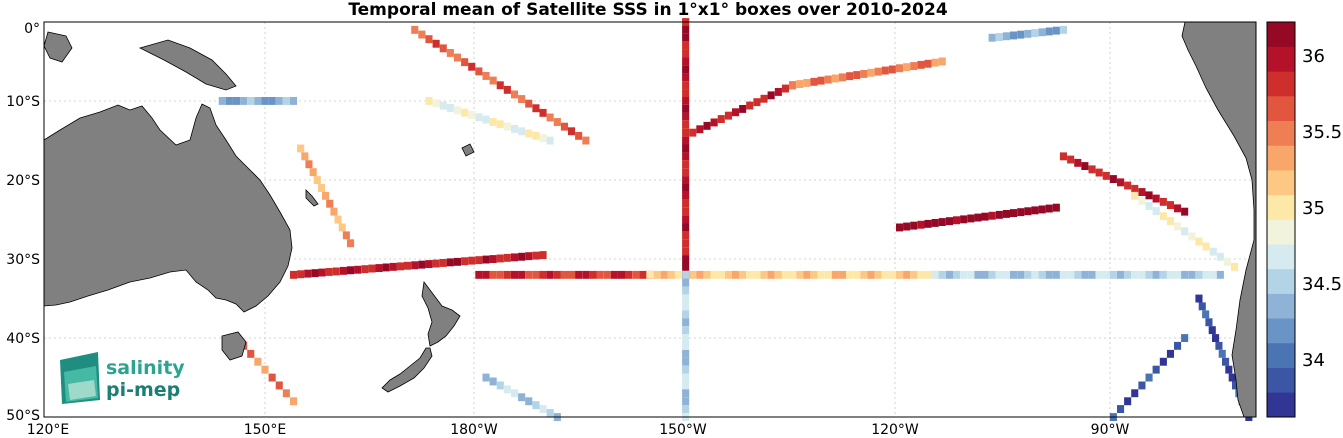 This screenshot has width=1343, height=438. I want to click on lat-ticks: 0° 10°S 20°S 30°S 40°S 50°S, so click(23, 222).